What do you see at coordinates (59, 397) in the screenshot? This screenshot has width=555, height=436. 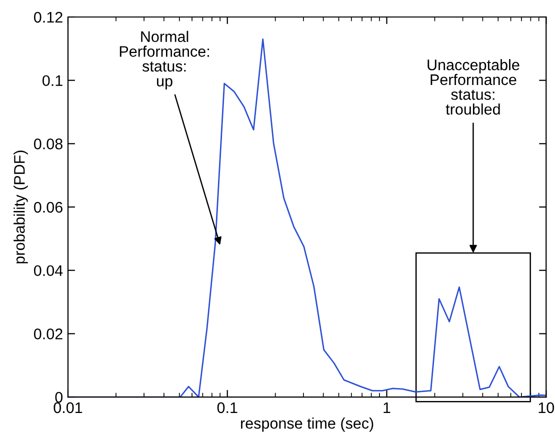 I see `y-tick-label: 0` at bounding box center [59, 397].